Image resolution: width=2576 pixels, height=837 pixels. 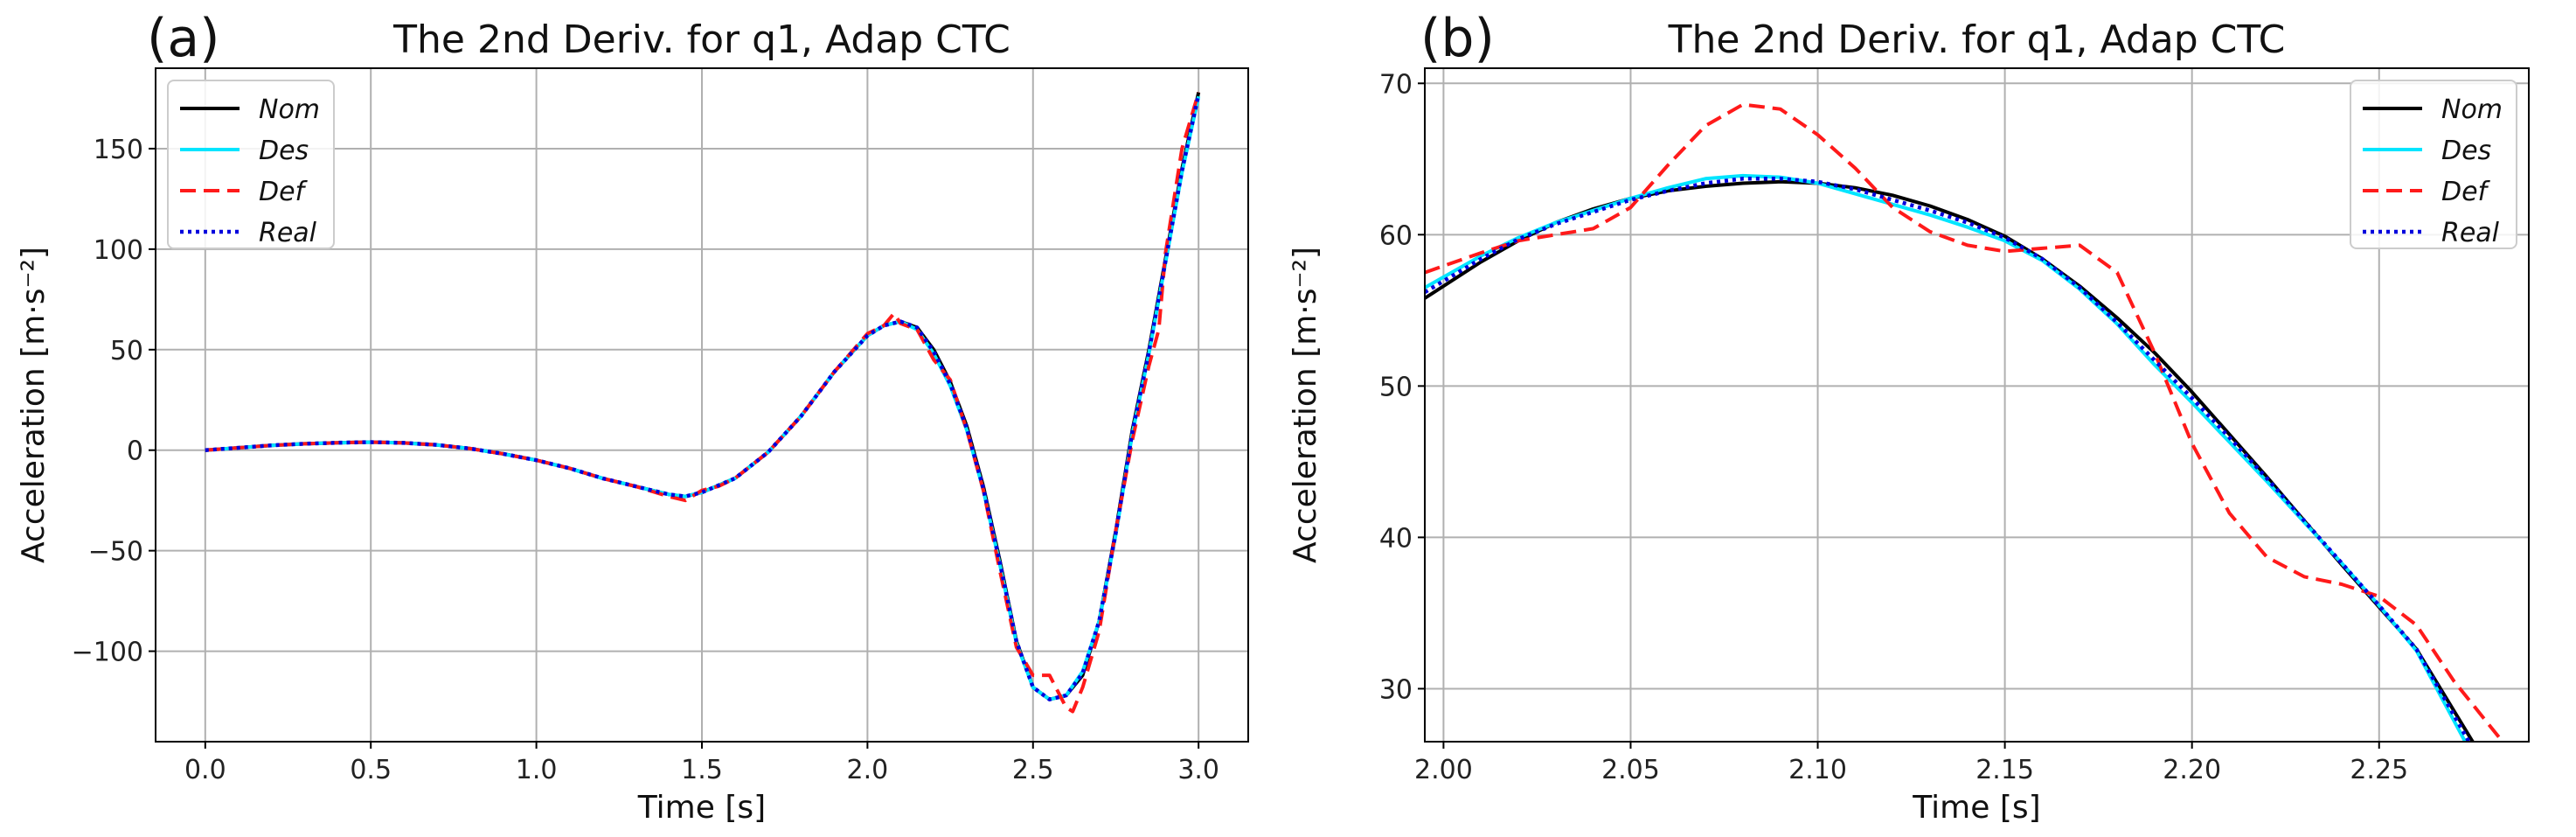 I want to click on x-tick-label: 0.5, so click(x=371, y=770).